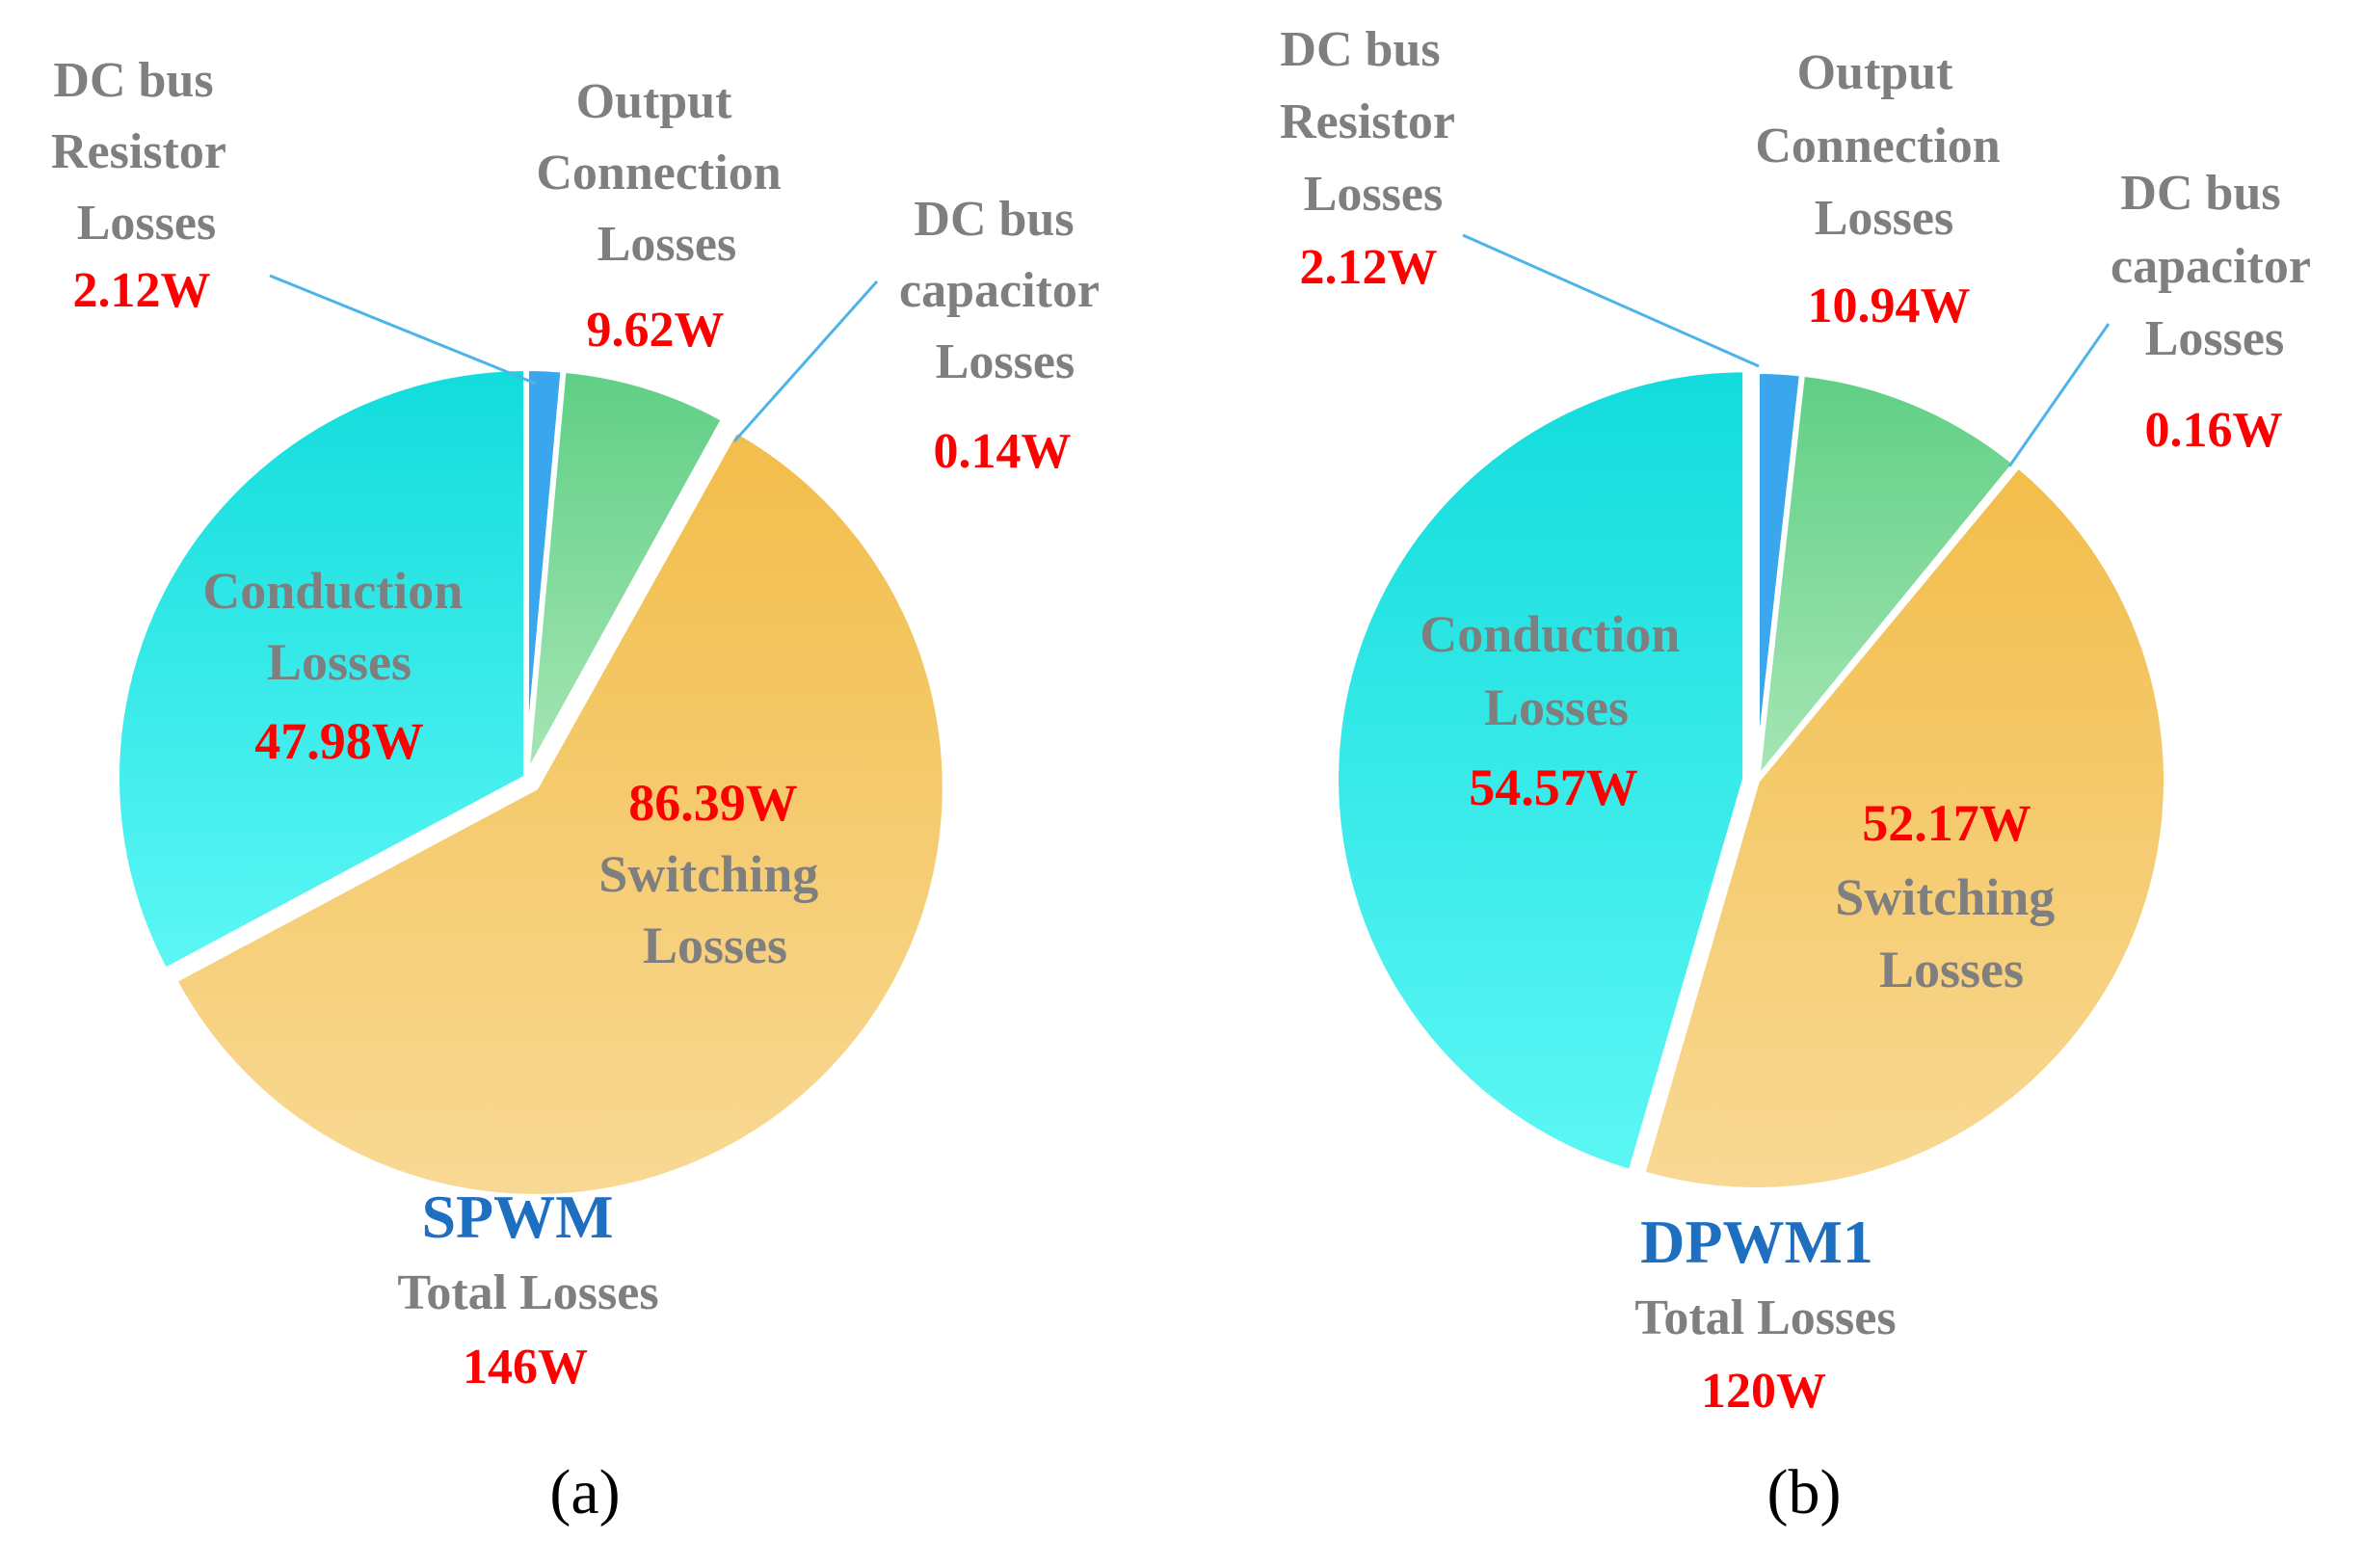 The image size is (2363, 1568). Describe the element at coordinates (656, 331) in the screenshot. I see `spwm-output-value: 9.62W` at that location.